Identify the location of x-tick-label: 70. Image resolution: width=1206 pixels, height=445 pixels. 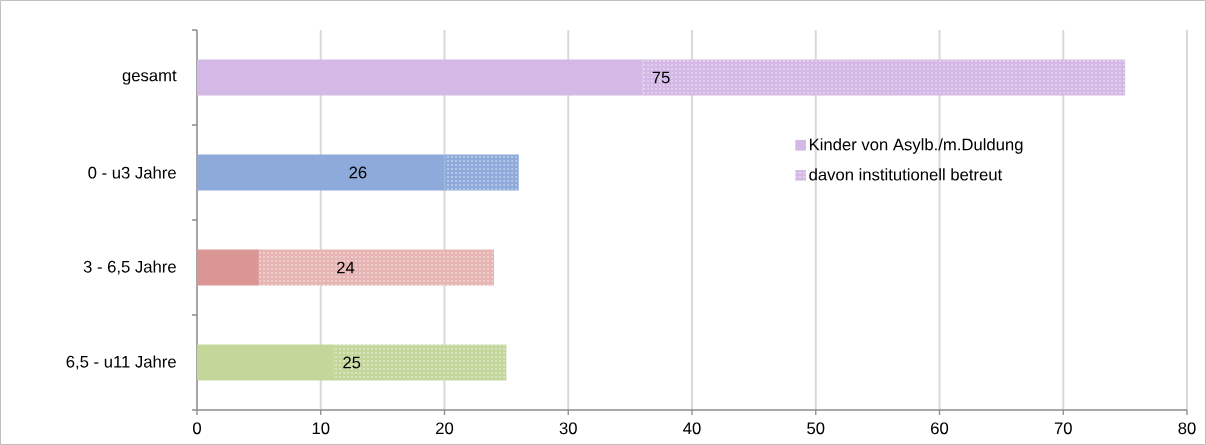
(1063, 428).